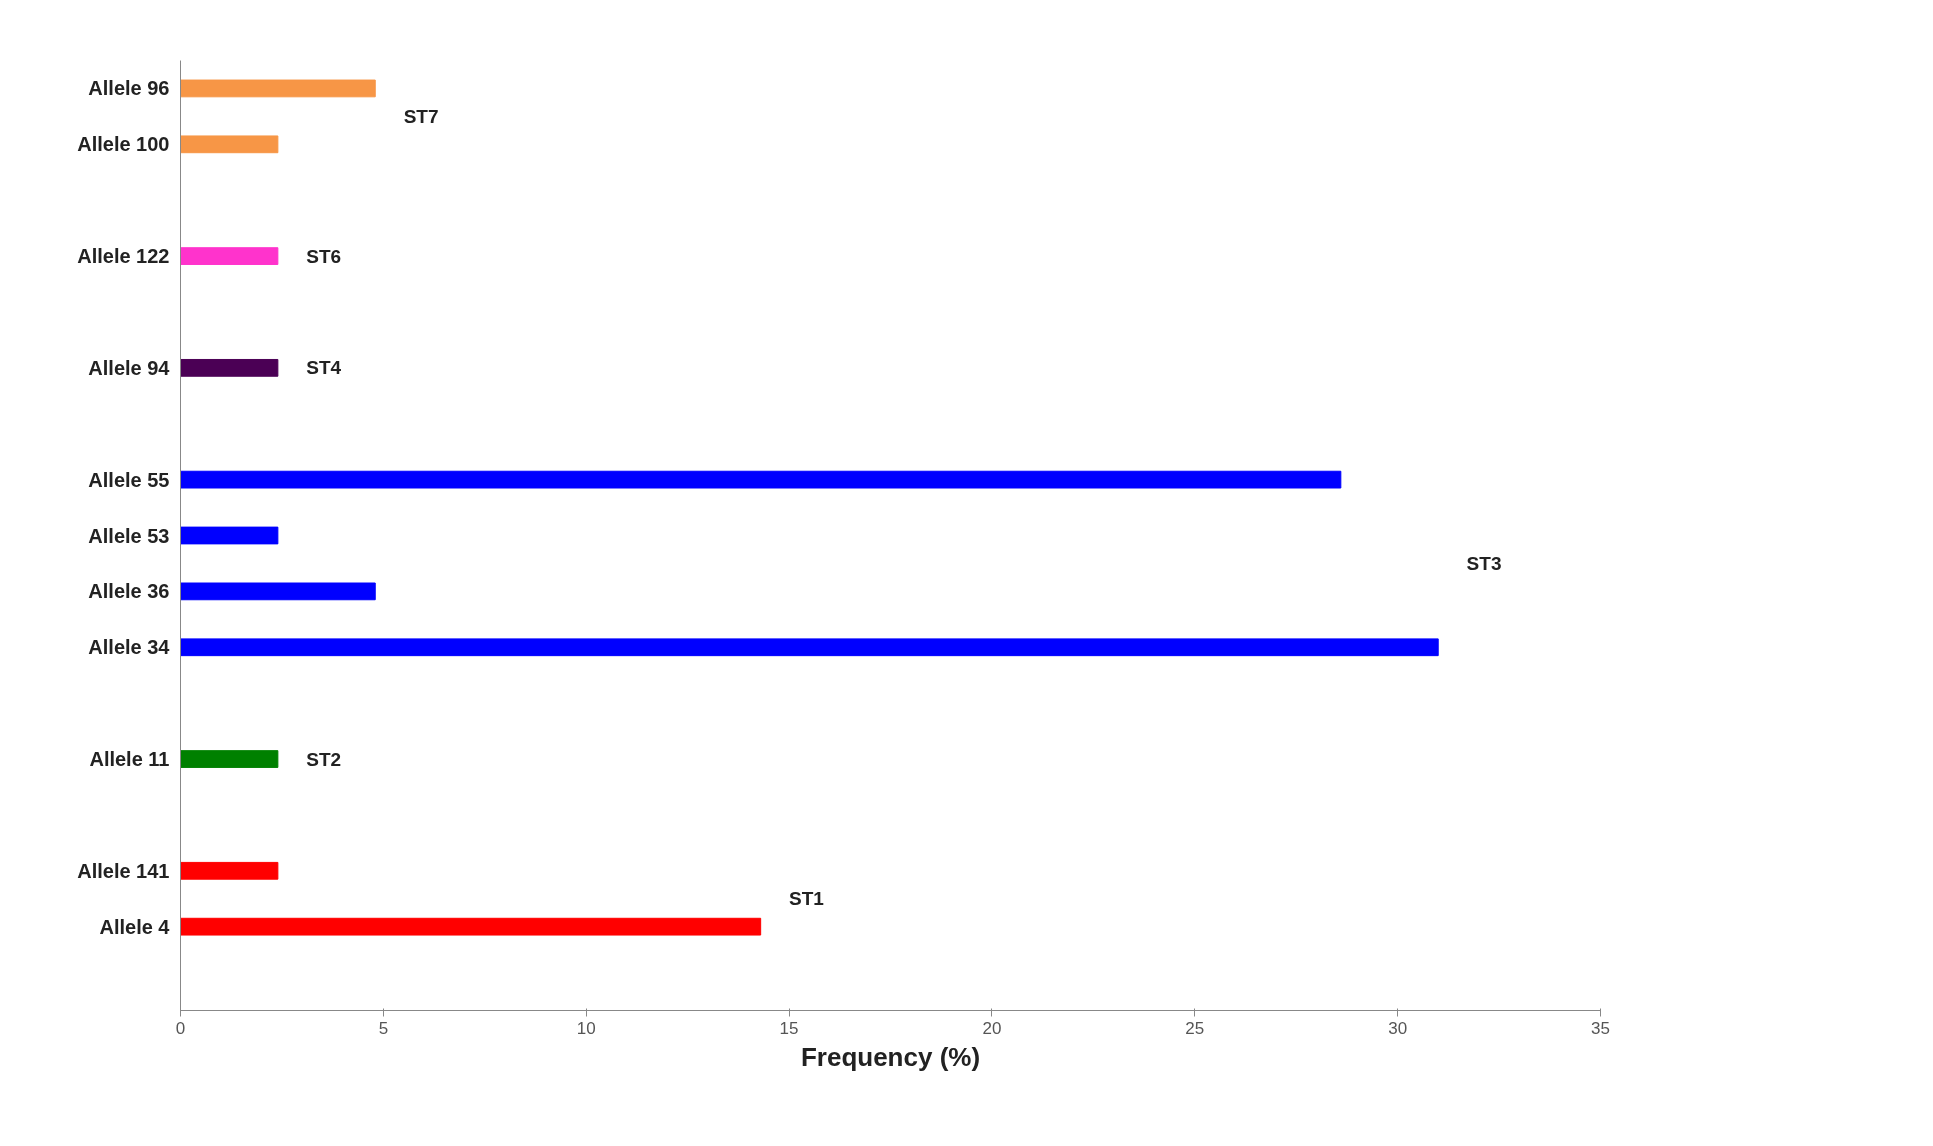  I want to click on y-tick-label: Allele 100, so click(123, 144).